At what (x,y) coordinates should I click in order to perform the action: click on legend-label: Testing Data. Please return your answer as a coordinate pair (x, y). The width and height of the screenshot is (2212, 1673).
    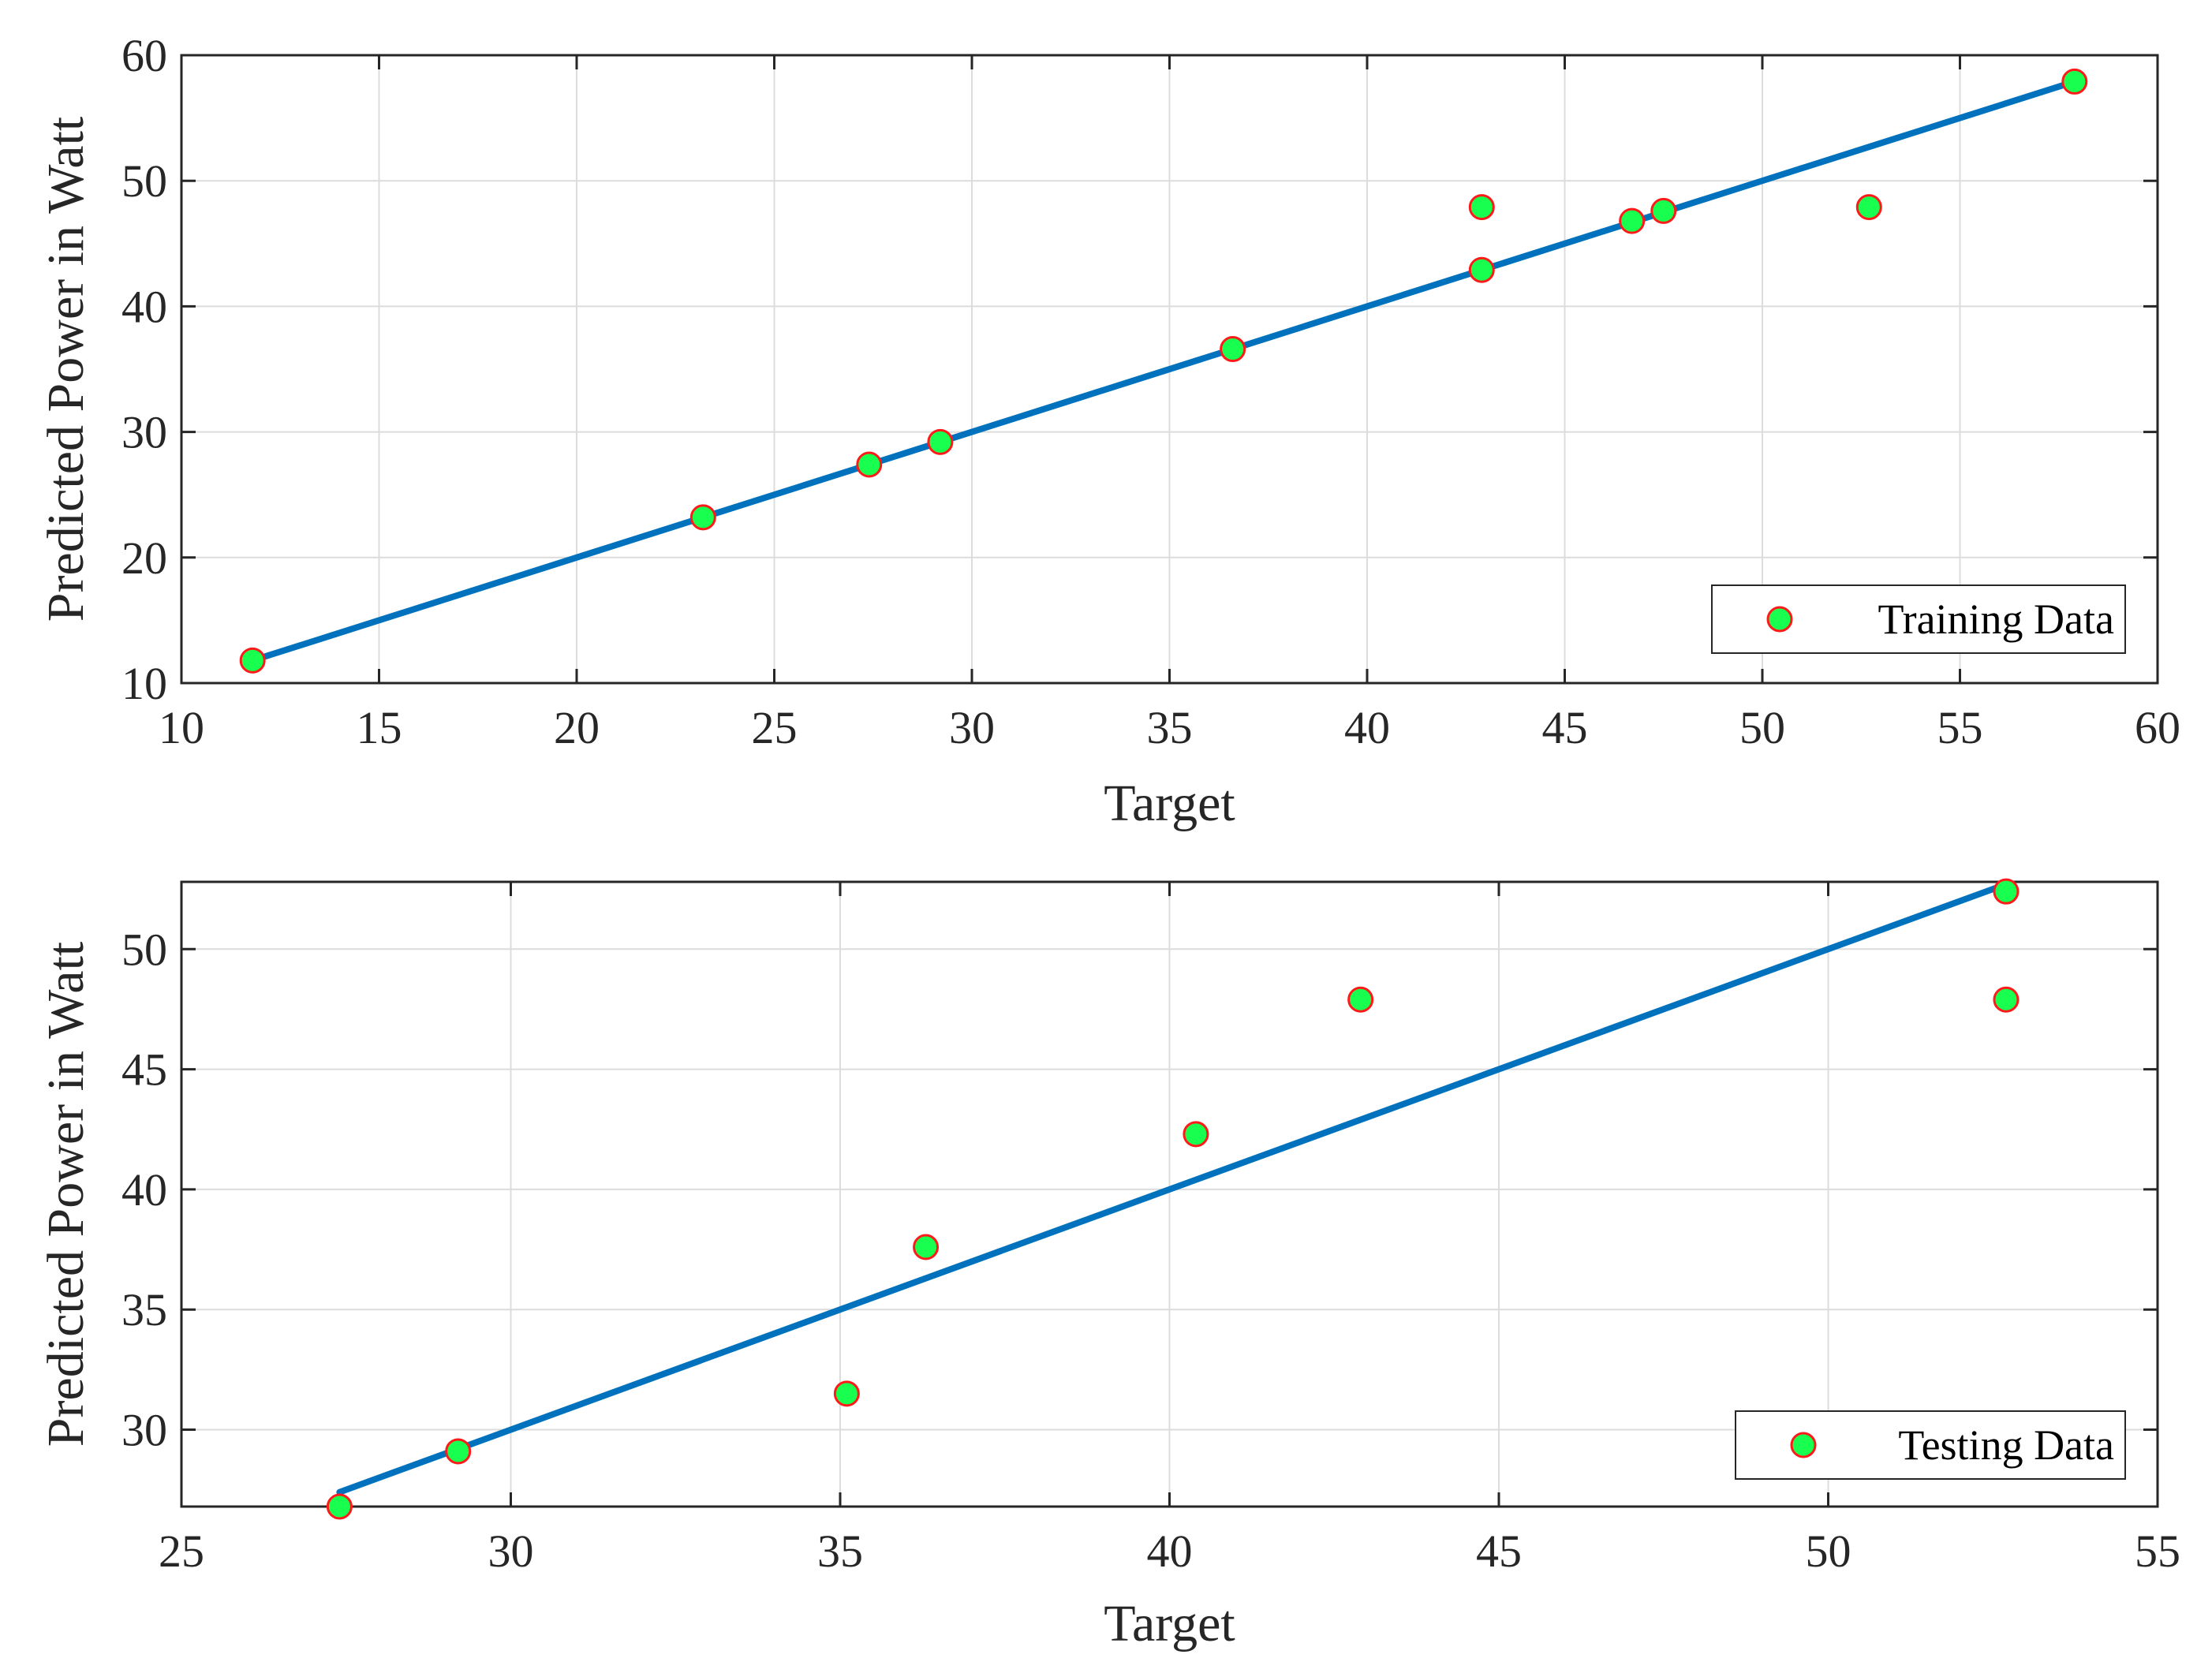
    Looking at the image, I should click on (2006, 1445).